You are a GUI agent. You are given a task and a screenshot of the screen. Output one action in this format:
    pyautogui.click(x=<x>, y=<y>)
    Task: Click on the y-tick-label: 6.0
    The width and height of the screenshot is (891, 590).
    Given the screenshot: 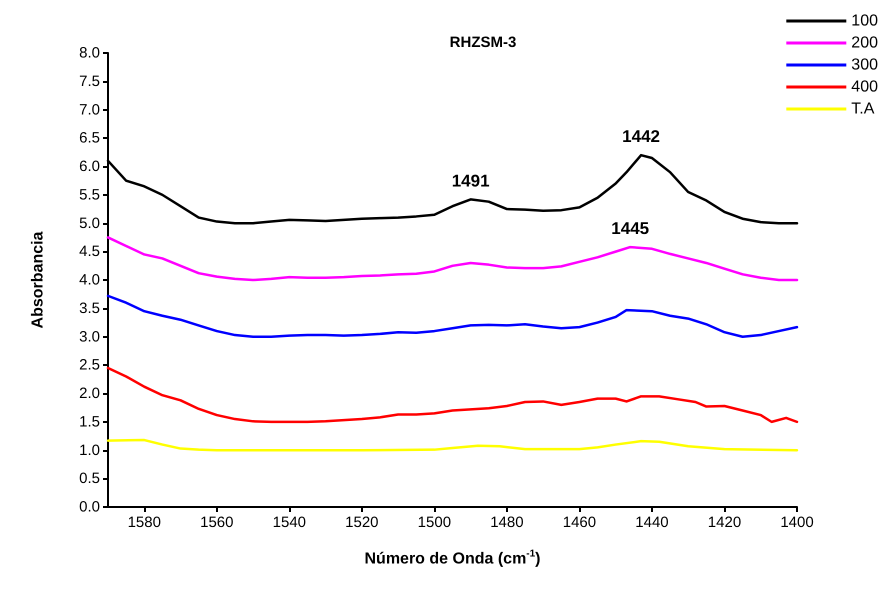 What is the action you would take?
    pyautogui.click(x=89, y=166)
    